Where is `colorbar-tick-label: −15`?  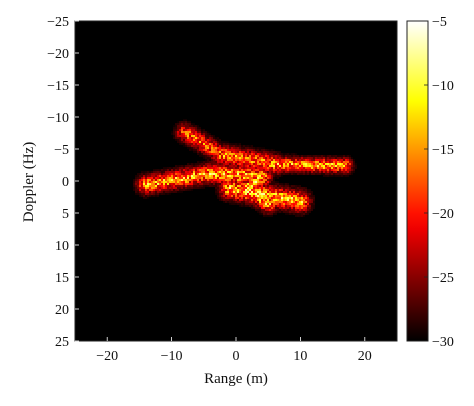
colorbar-tick-label: −15 is located at coordinates (443, 150).